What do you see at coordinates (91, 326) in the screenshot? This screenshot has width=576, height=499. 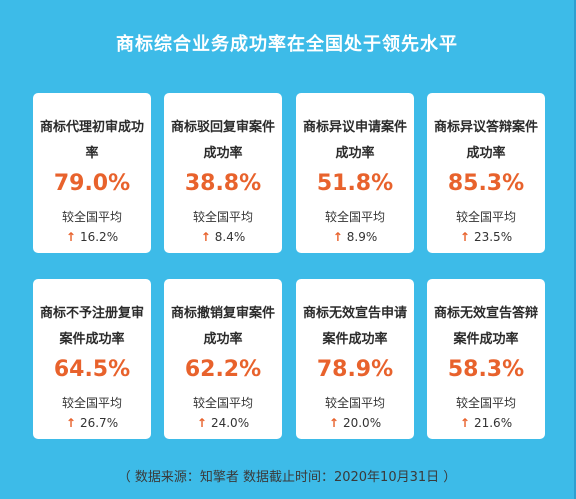 I see `card-title: 商标不予注册复审案件成功率` at bounding box center [91, 326].